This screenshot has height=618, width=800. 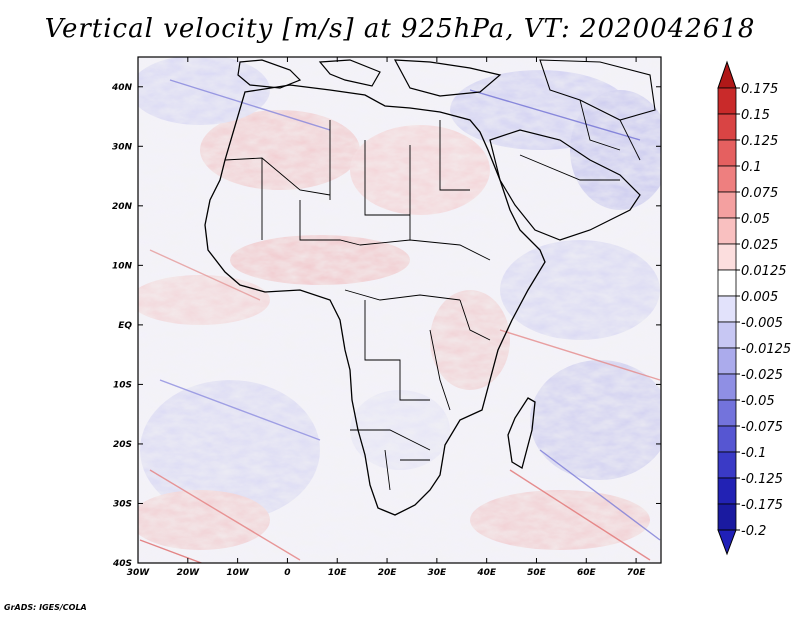 What do you see at coordinates (759, 141) in the screenshot?
I see `colorbar-label: 0.125` at bounding box center [759, 141].